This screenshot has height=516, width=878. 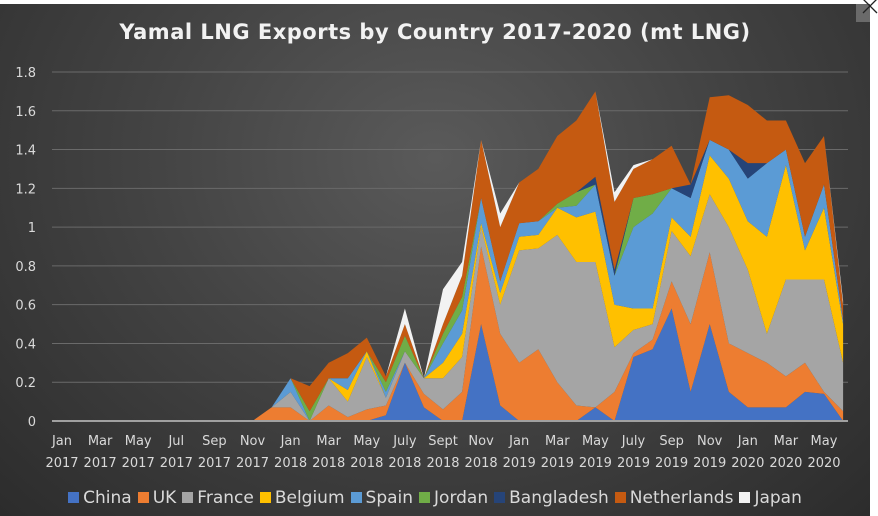 What do you see at coordinates (107, 498) in the screenshot?
I see `legend-label: China` at bounding box center [107, 498].